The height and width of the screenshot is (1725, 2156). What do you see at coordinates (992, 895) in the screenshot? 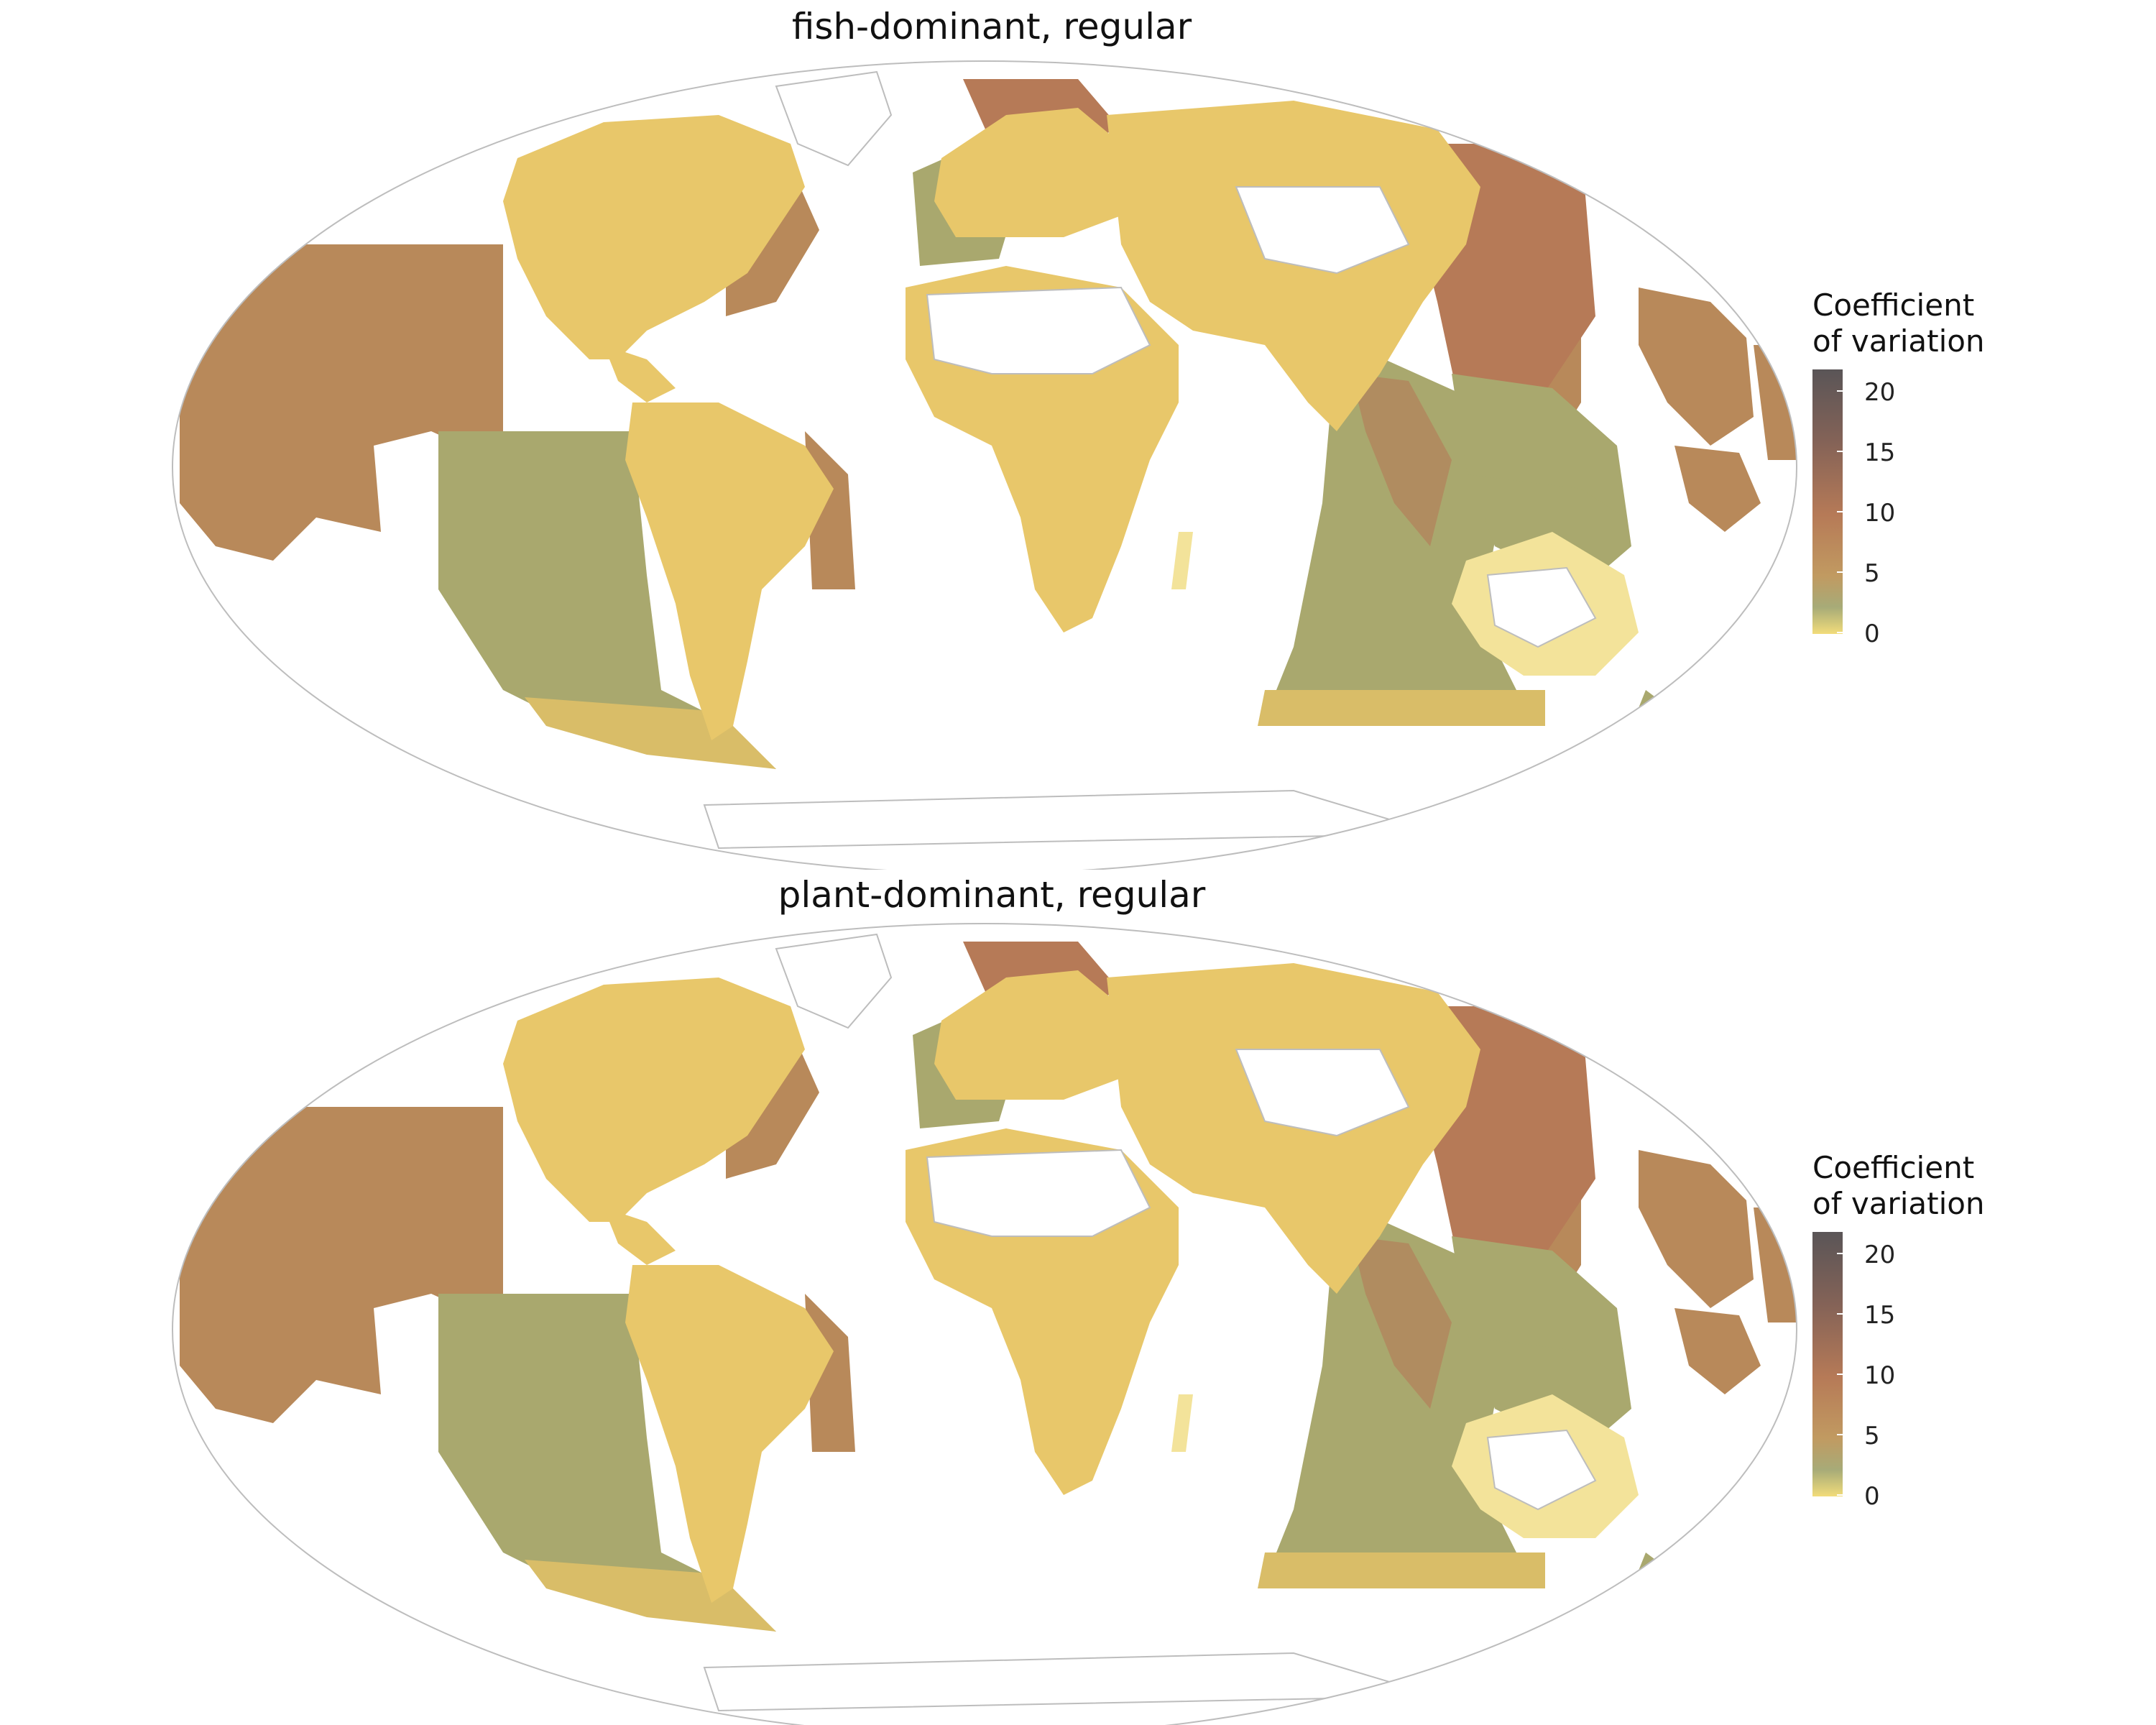
I see `map-title: plant-dominant, regular` at bounding box center [992, 895].